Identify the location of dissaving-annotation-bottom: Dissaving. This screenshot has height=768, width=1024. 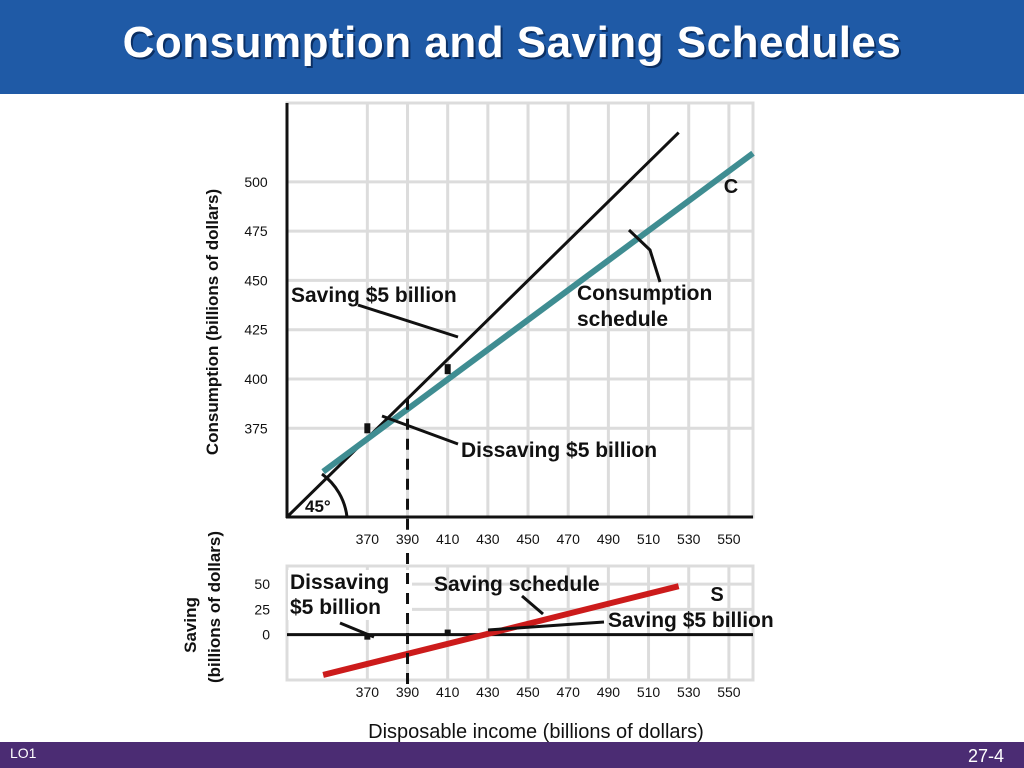
(339, 582).